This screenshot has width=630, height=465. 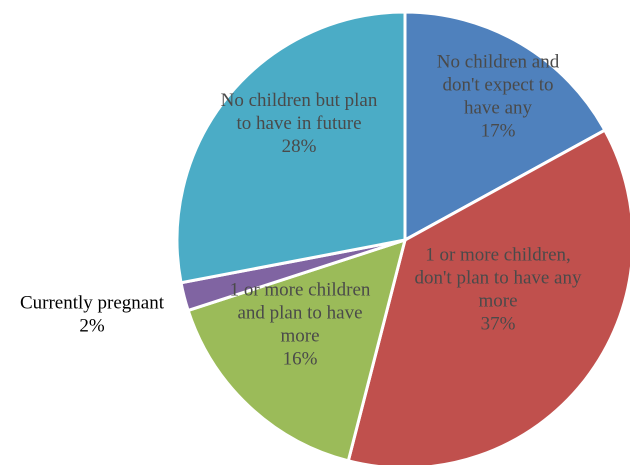 I want to click on slice-label-5: No children but plan to have in future 28%, so click(x=299, y=123).